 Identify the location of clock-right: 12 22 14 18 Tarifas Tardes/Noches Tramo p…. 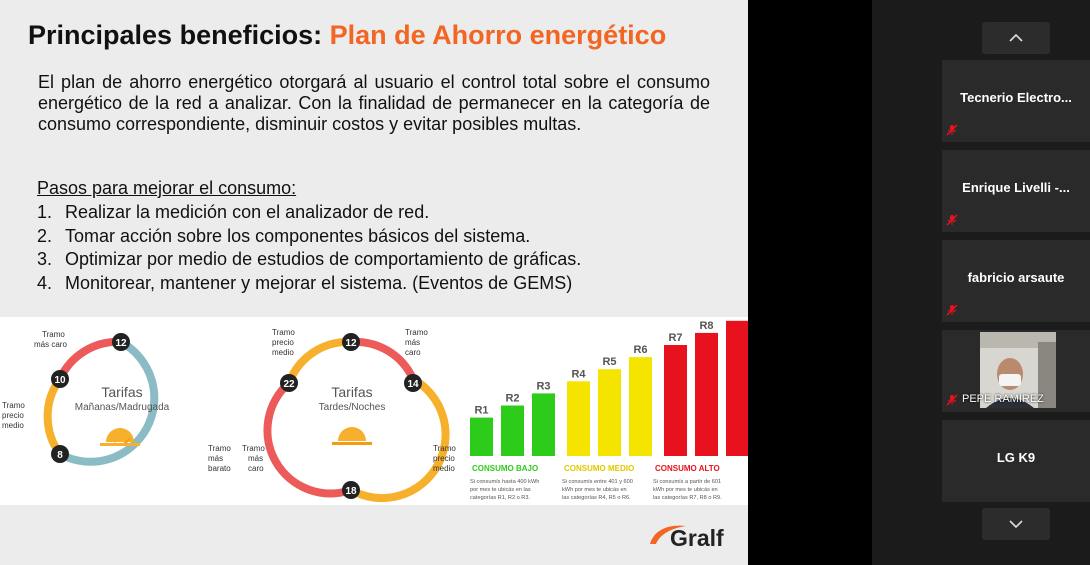
(349, 415).